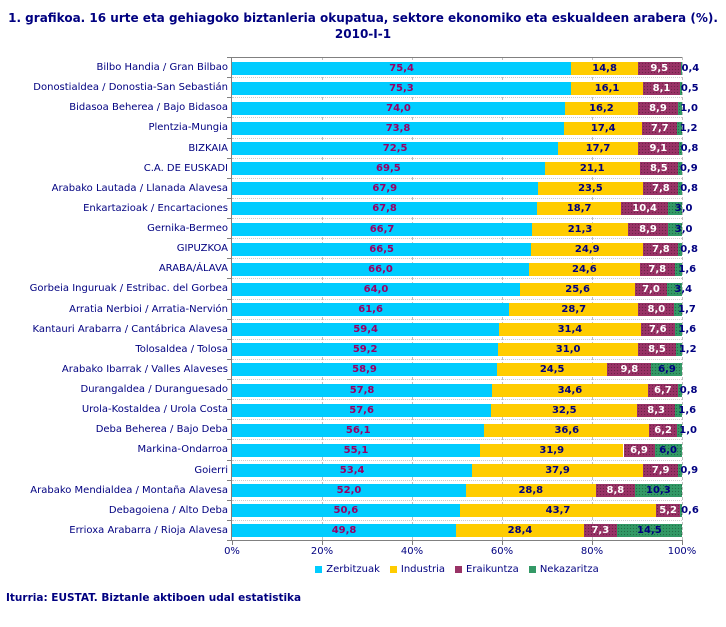 The height and width of the screenshot is (627, 726). I want to click on value-label-nekazaritza: 0,9, so click(688, 169).